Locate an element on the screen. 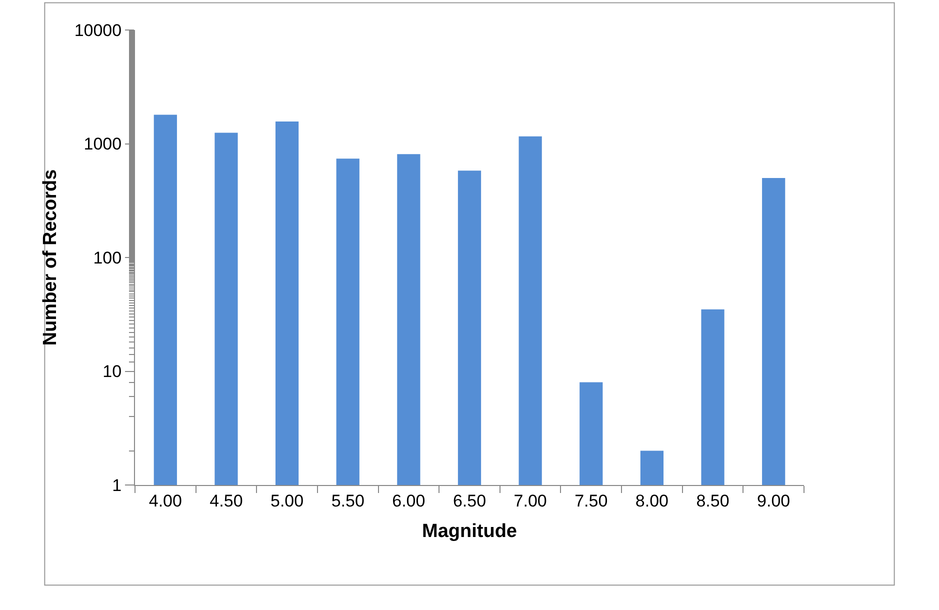 This screenshot has width=939, height=610. x-tick-label: 6.00 is located at coordinates (409, 500).